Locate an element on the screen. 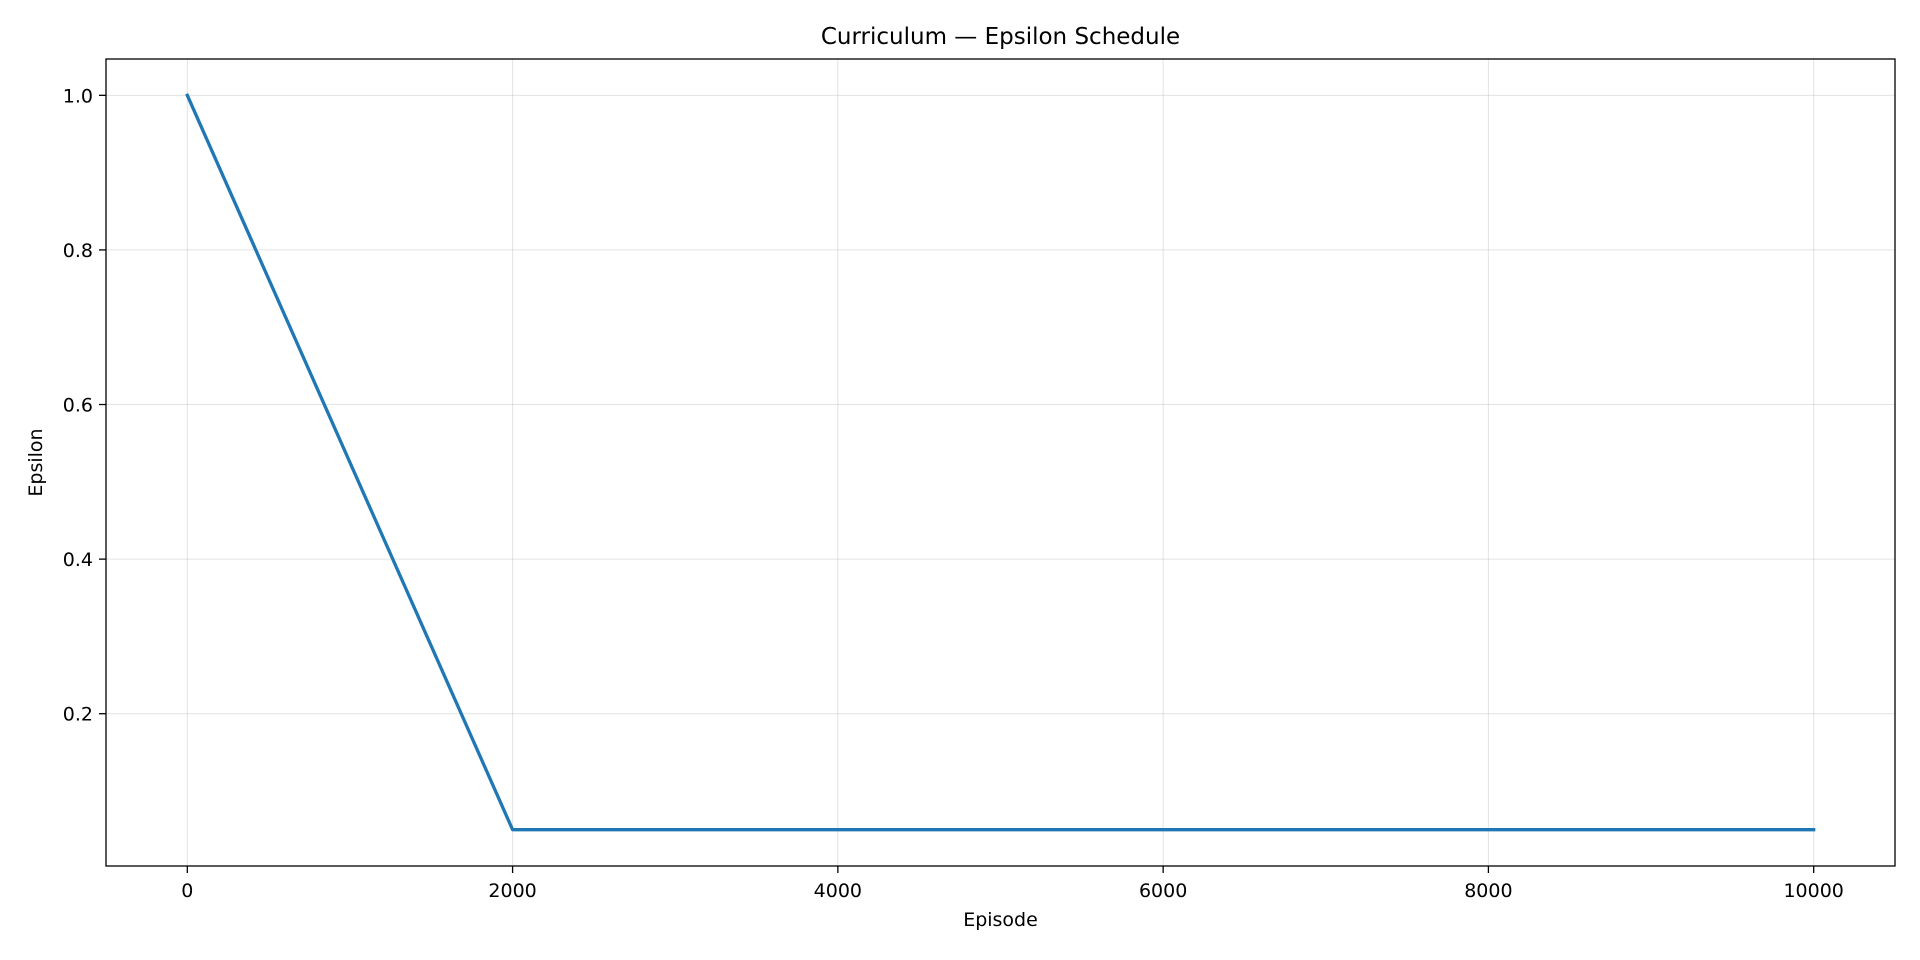 The height and width of the screenshot is (960, 1920). y-tick-label: 0.8 is located at coordinates (78, 251).